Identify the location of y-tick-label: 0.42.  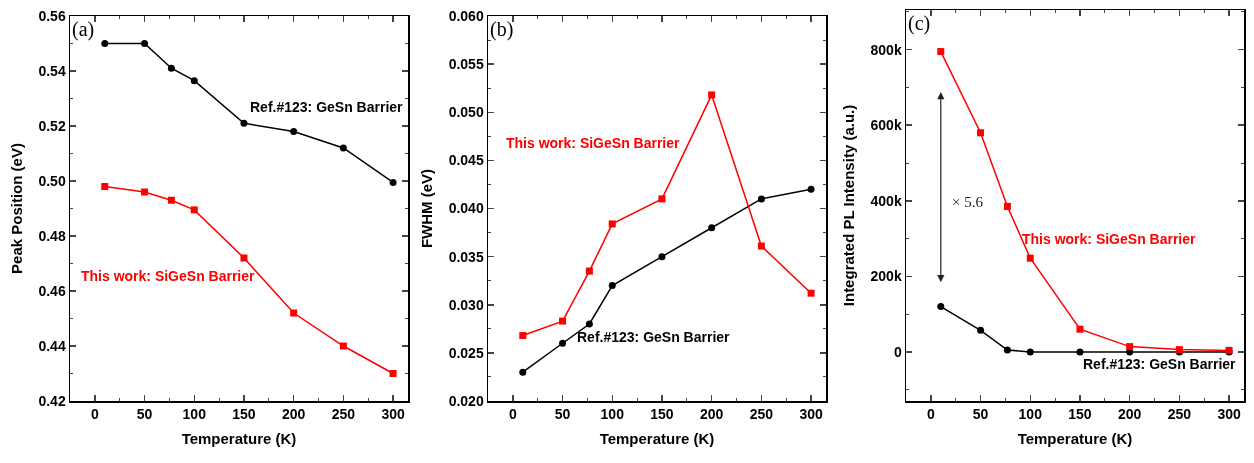
(52, 400).